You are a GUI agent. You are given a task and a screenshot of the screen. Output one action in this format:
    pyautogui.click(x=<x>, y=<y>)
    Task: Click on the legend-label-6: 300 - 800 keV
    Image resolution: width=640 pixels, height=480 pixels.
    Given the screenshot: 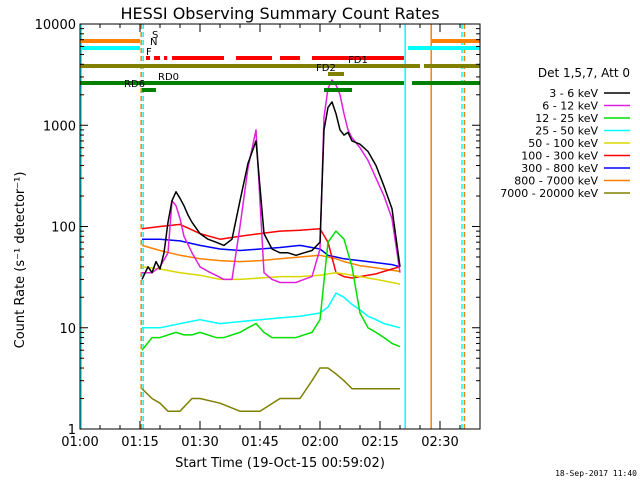 What is the action you would take?
    pyautogui.click(x=559, y=168)
    